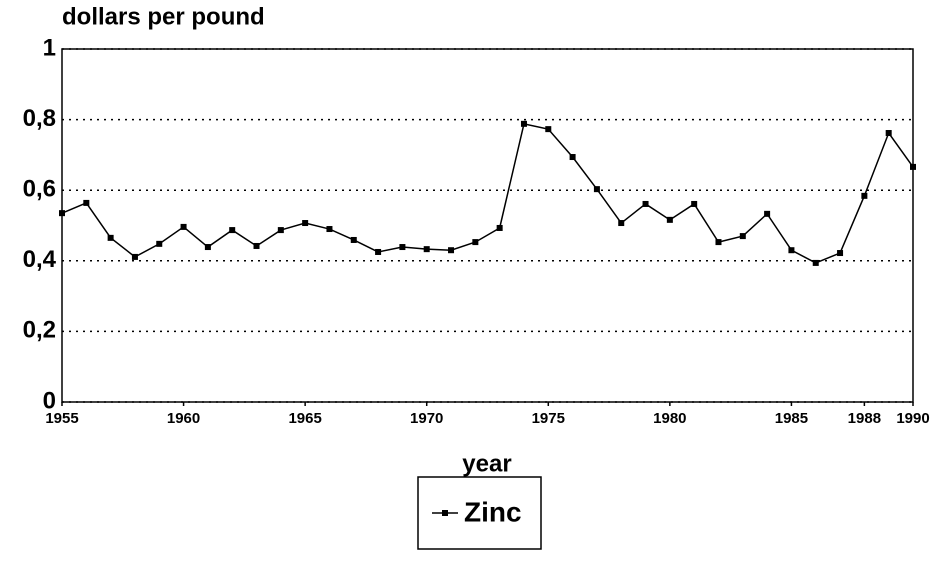 The image size is (941, 578). I want to click on y-axis-label: dollars per pound, so click(163, 16).